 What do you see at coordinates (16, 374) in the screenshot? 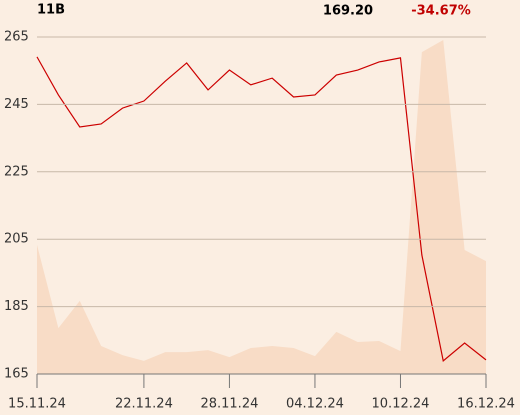
I see `y-tick-label: 165` at bounding box center [16, 374].